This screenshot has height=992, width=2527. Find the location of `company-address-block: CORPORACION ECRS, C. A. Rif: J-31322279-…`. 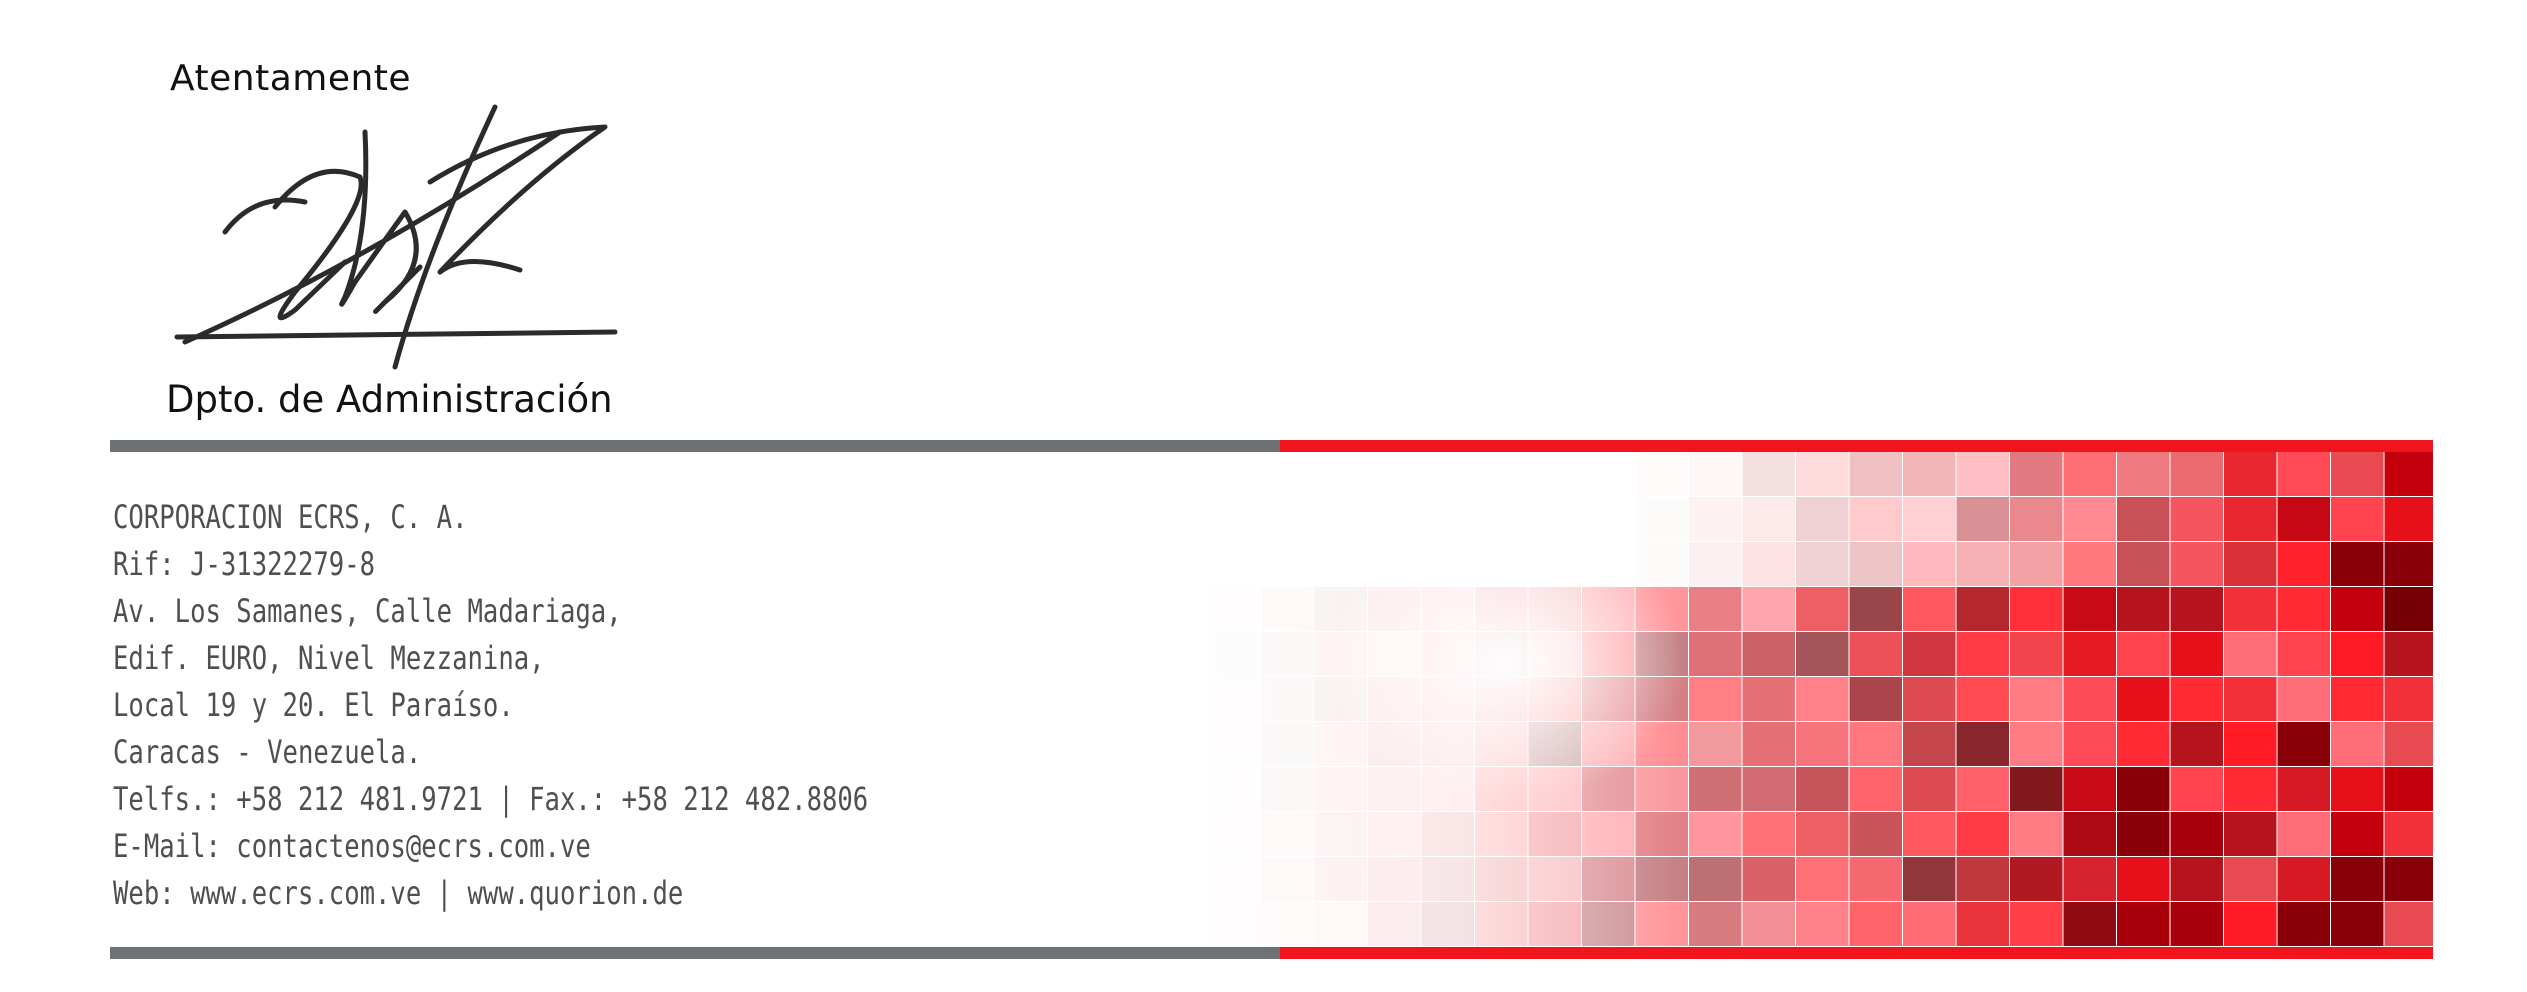

company-address-block: CORPORACION ECRS, C. A. Rif: J-31322279-… is located at coordinates (490, 705).